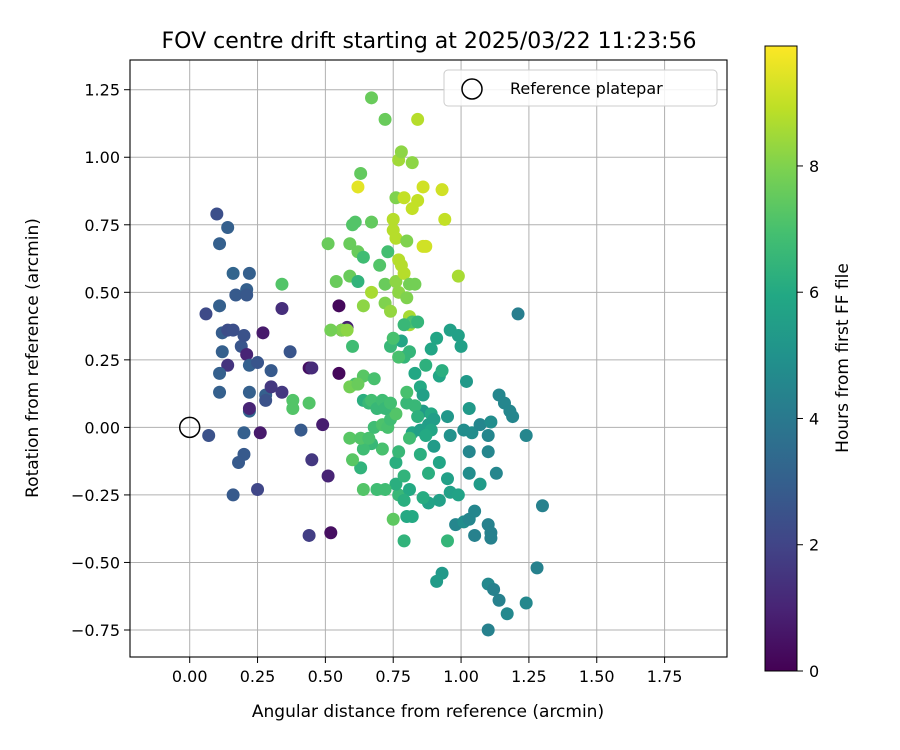 The width and height of the screenshot is (900, 750). Describe the element at coordinates (529, 676) in the screenshot. I see `x-tick-label: 1.25` at that location.